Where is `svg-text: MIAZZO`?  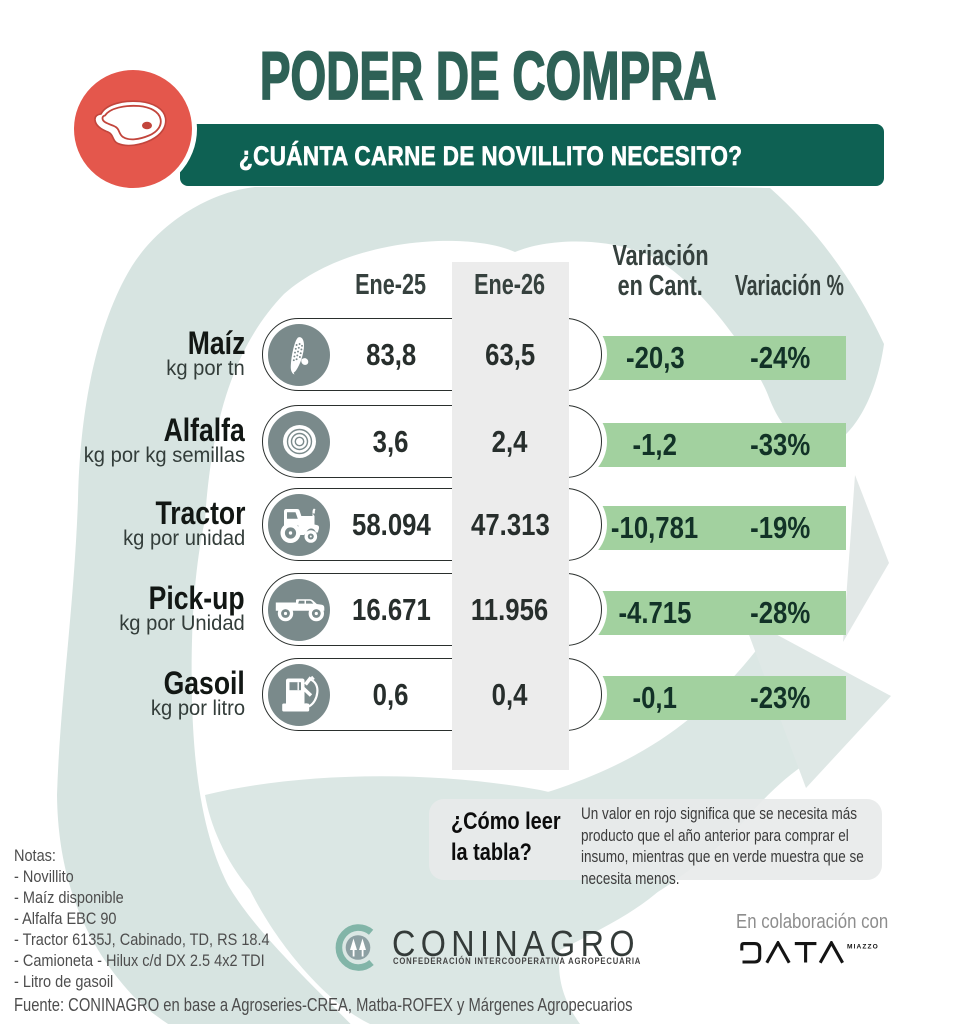 svg-text: MIAZZO is located at coordinates (863, 947).